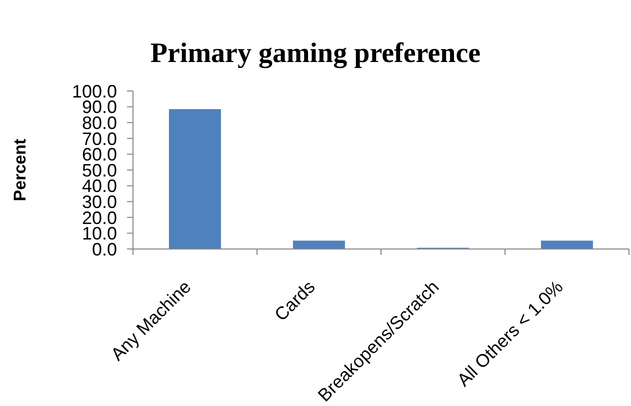 The height and width of the screenshot is (406, 631). Describe the element at coordinates (315, 54) in the screenshot. I see `chart-title: Primary gaming preference` at that location.